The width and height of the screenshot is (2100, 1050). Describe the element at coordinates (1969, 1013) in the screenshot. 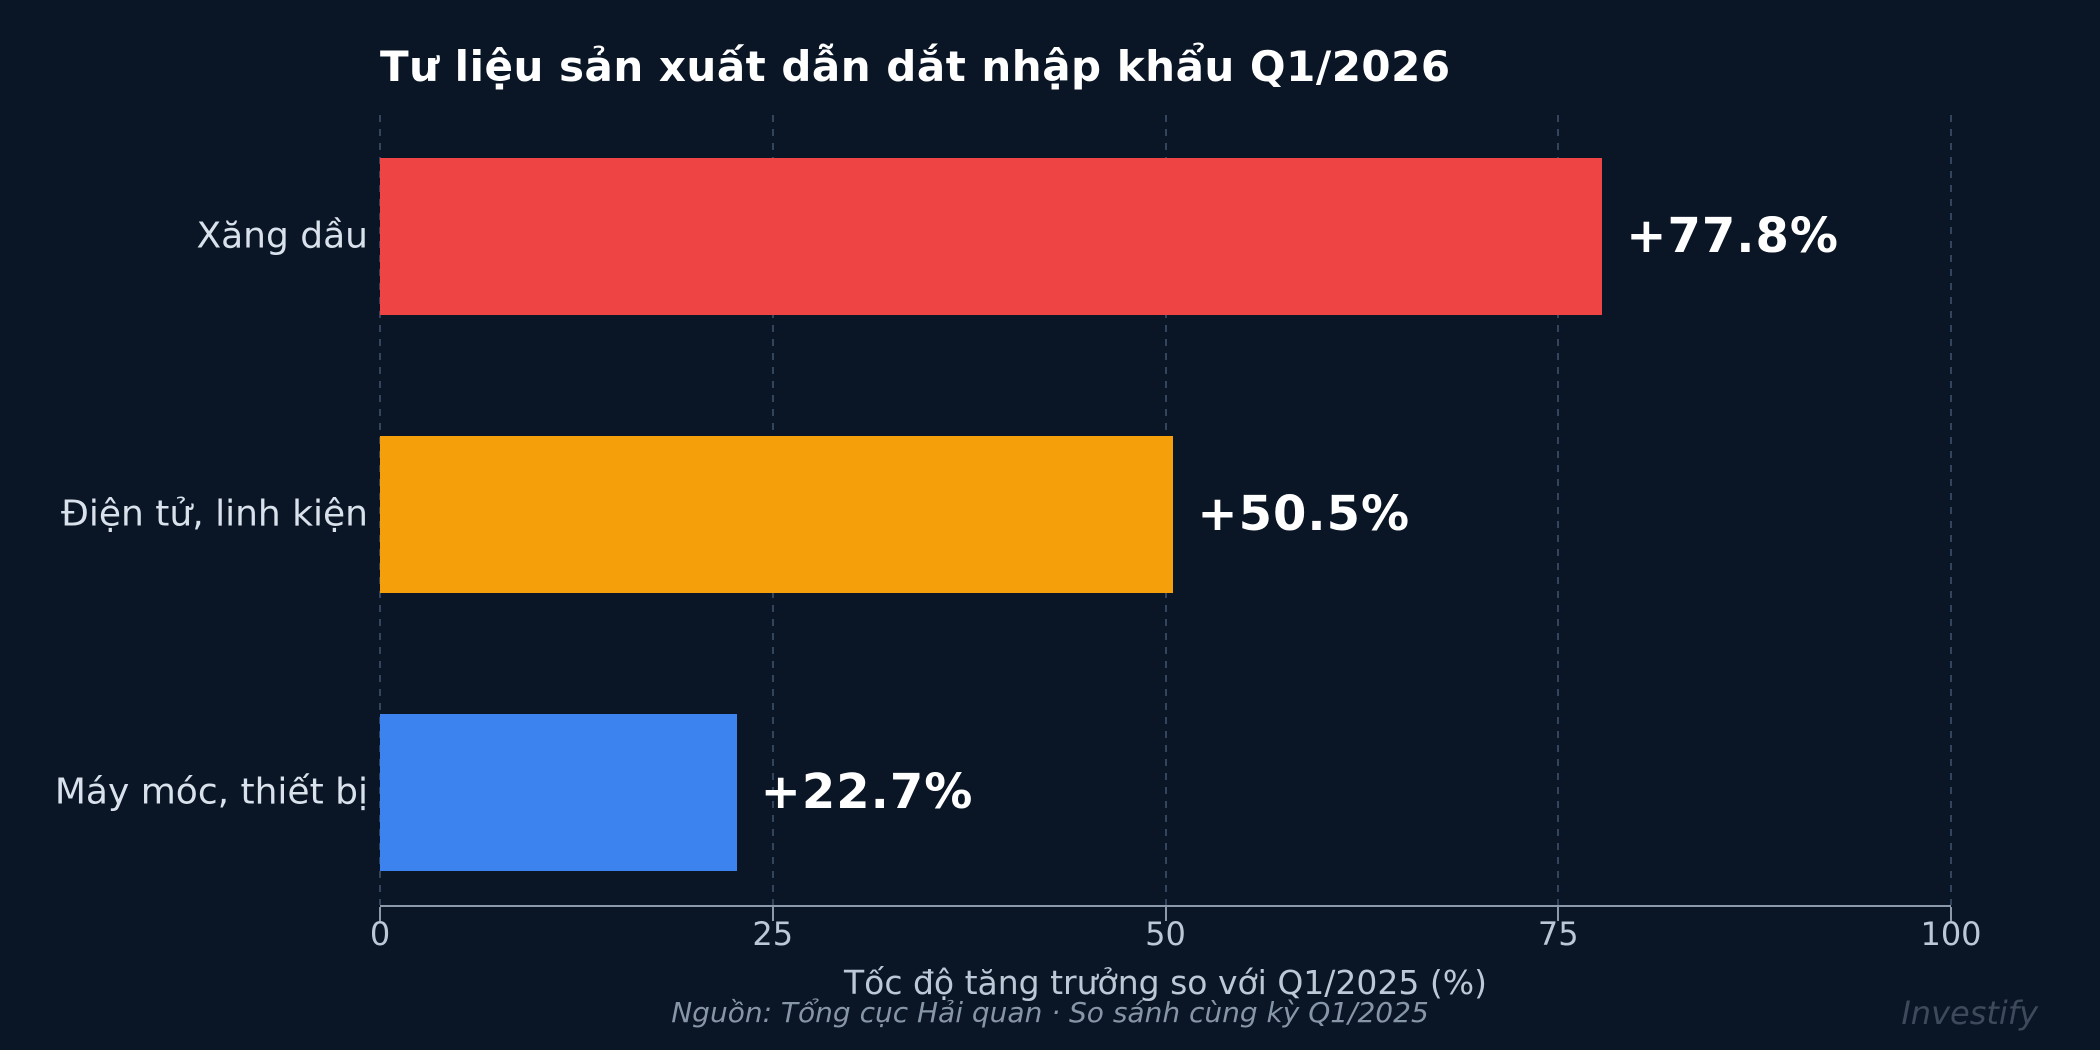

I see `watermark-text: Investify` at that location.